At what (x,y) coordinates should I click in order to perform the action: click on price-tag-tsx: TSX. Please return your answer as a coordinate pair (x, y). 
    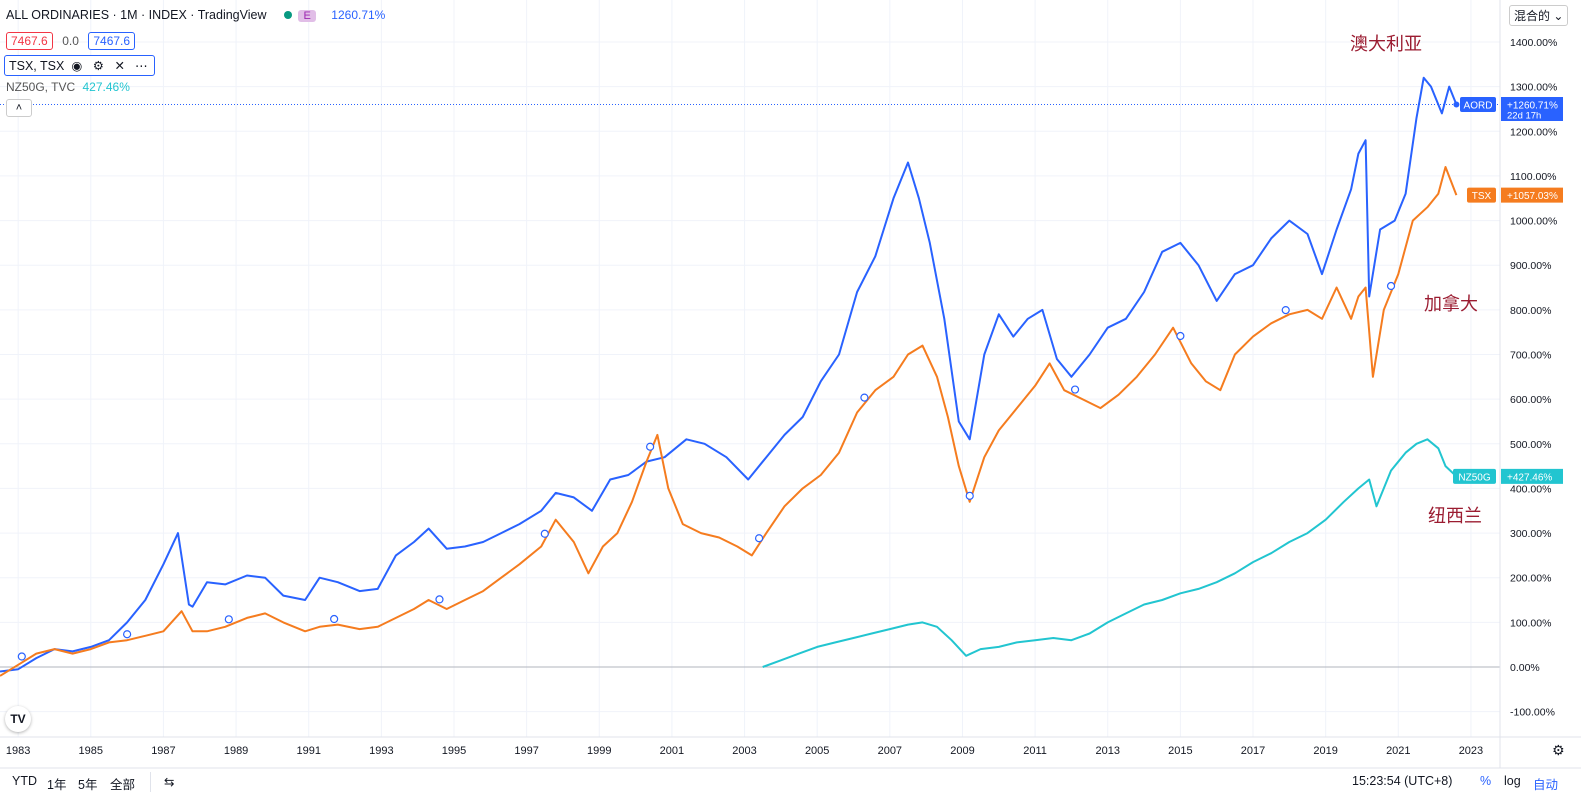
    Looking at the image, I should click on (1482, 196).